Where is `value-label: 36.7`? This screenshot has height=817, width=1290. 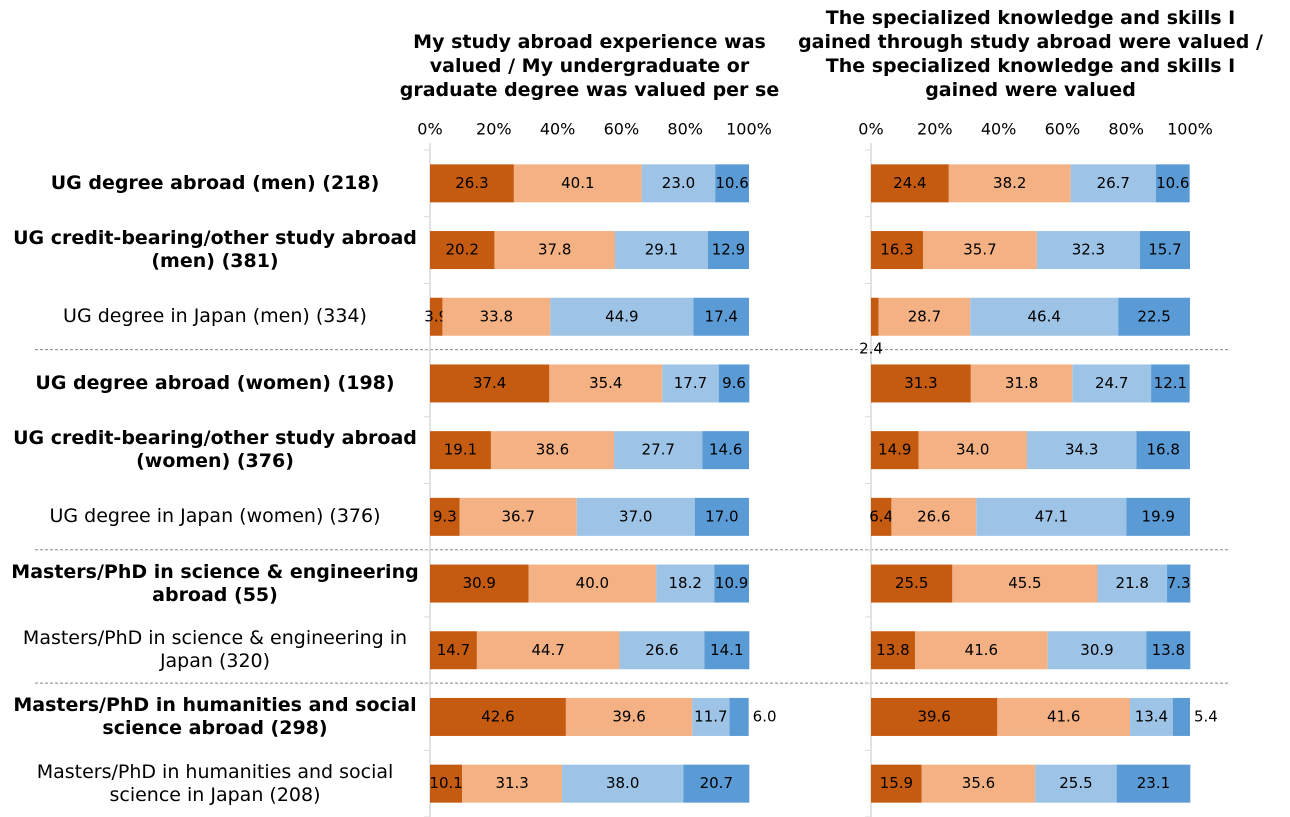 value-label: 36.7 is located at coordinates (518, 516).